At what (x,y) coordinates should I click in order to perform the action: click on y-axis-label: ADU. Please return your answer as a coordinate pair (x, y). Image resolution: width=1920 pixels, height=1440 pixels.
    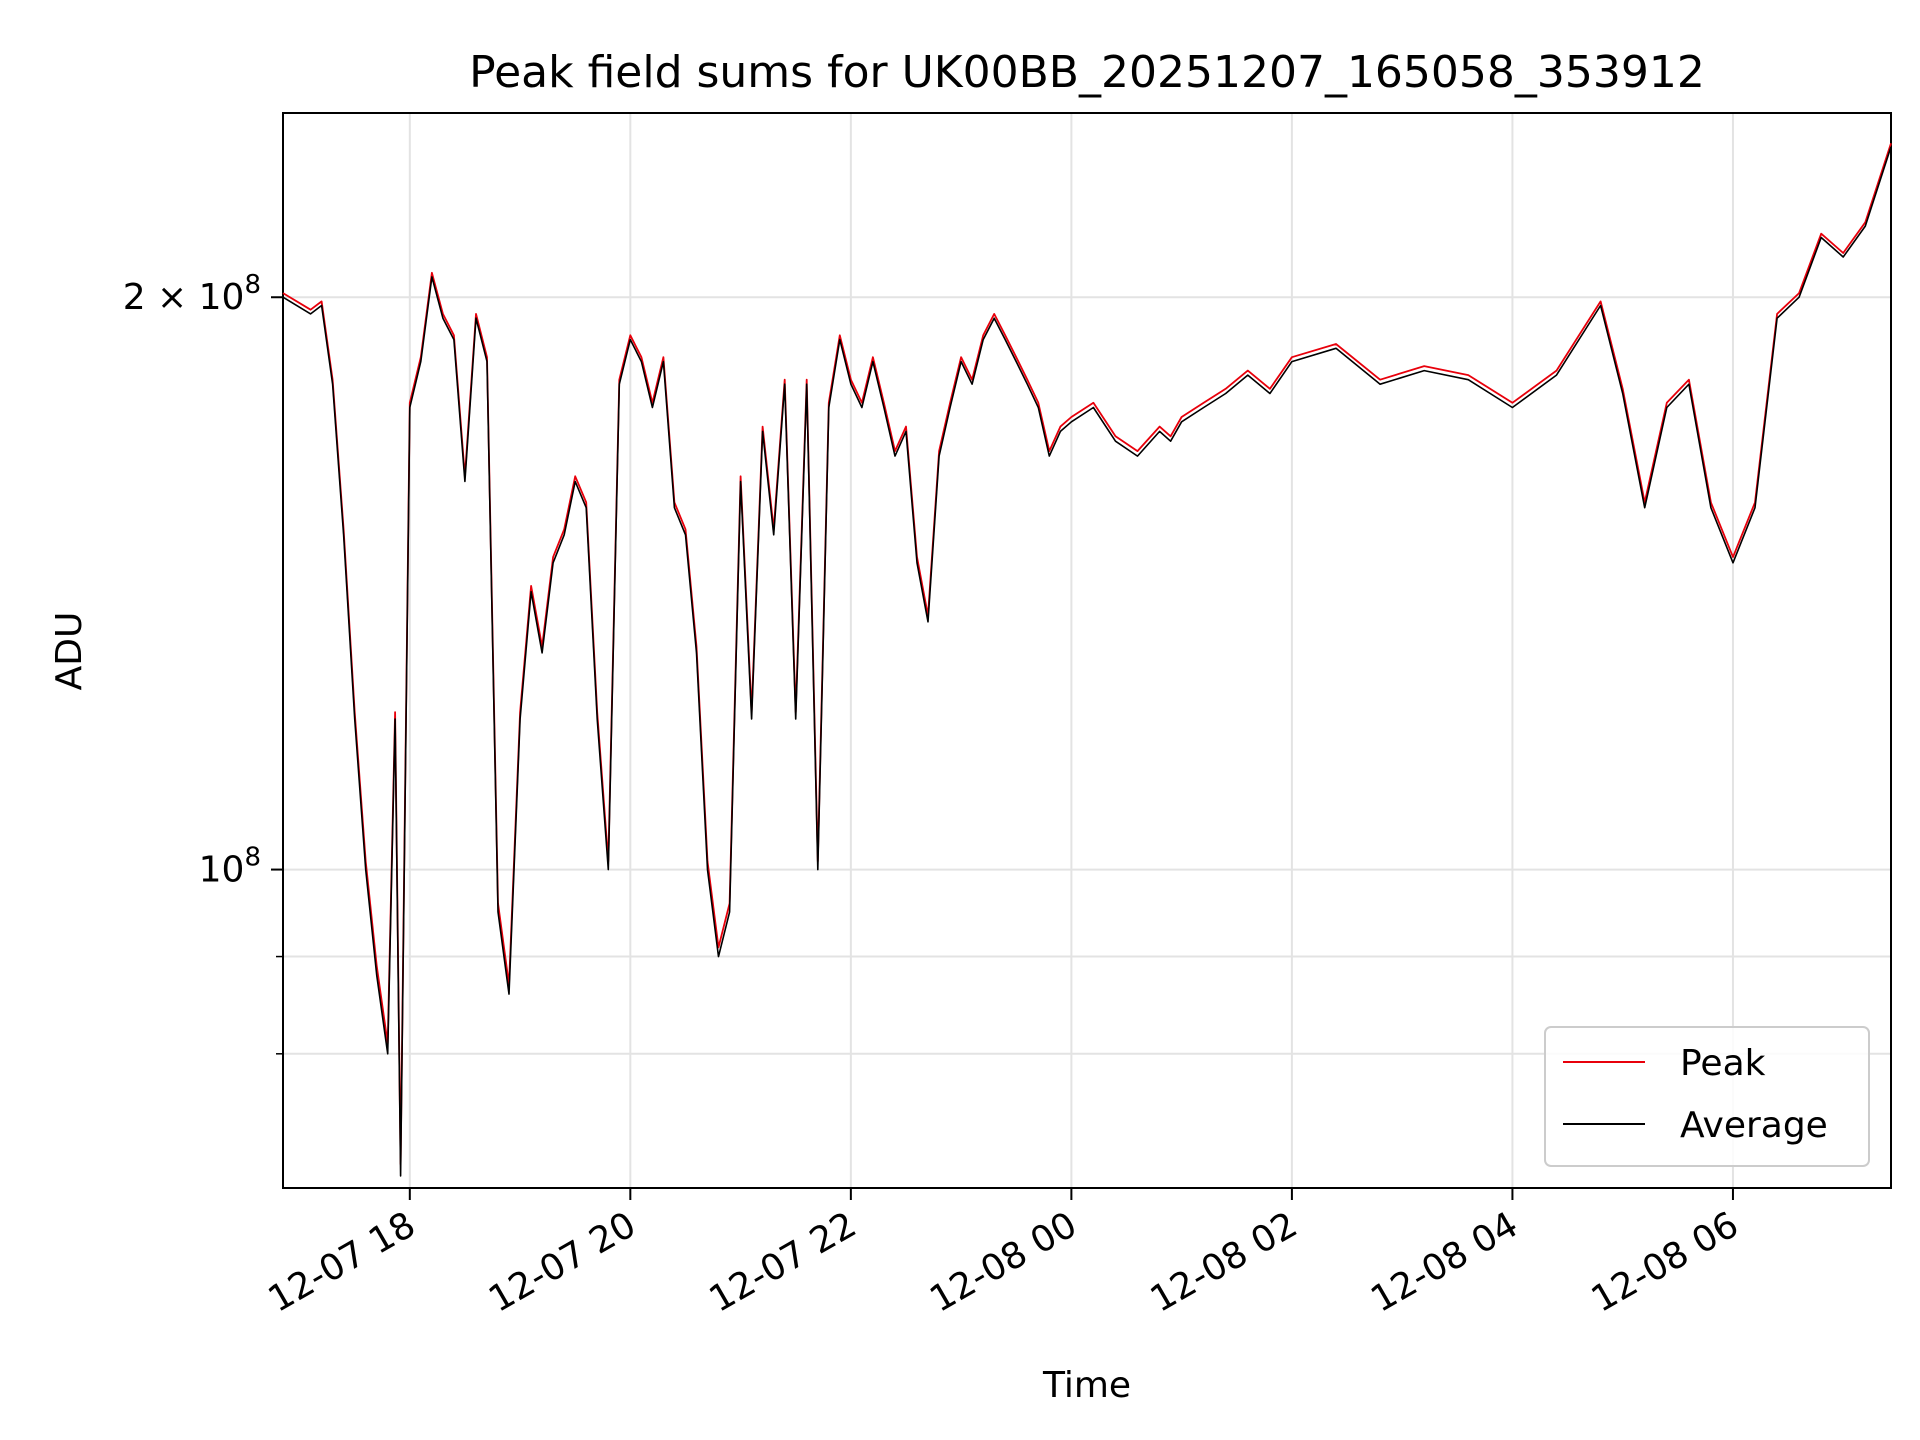
    Looking at the image, I should click on (69, 651).